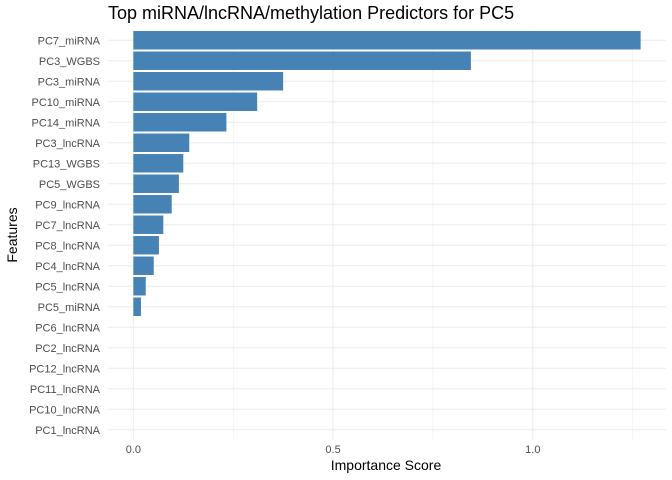 The height and width of the screenshot is (480, 672). What do you see at coordinates (148, 224) in the screenshot?
I see `bar-pc7-lncrna` at bounding box center [148, 224].